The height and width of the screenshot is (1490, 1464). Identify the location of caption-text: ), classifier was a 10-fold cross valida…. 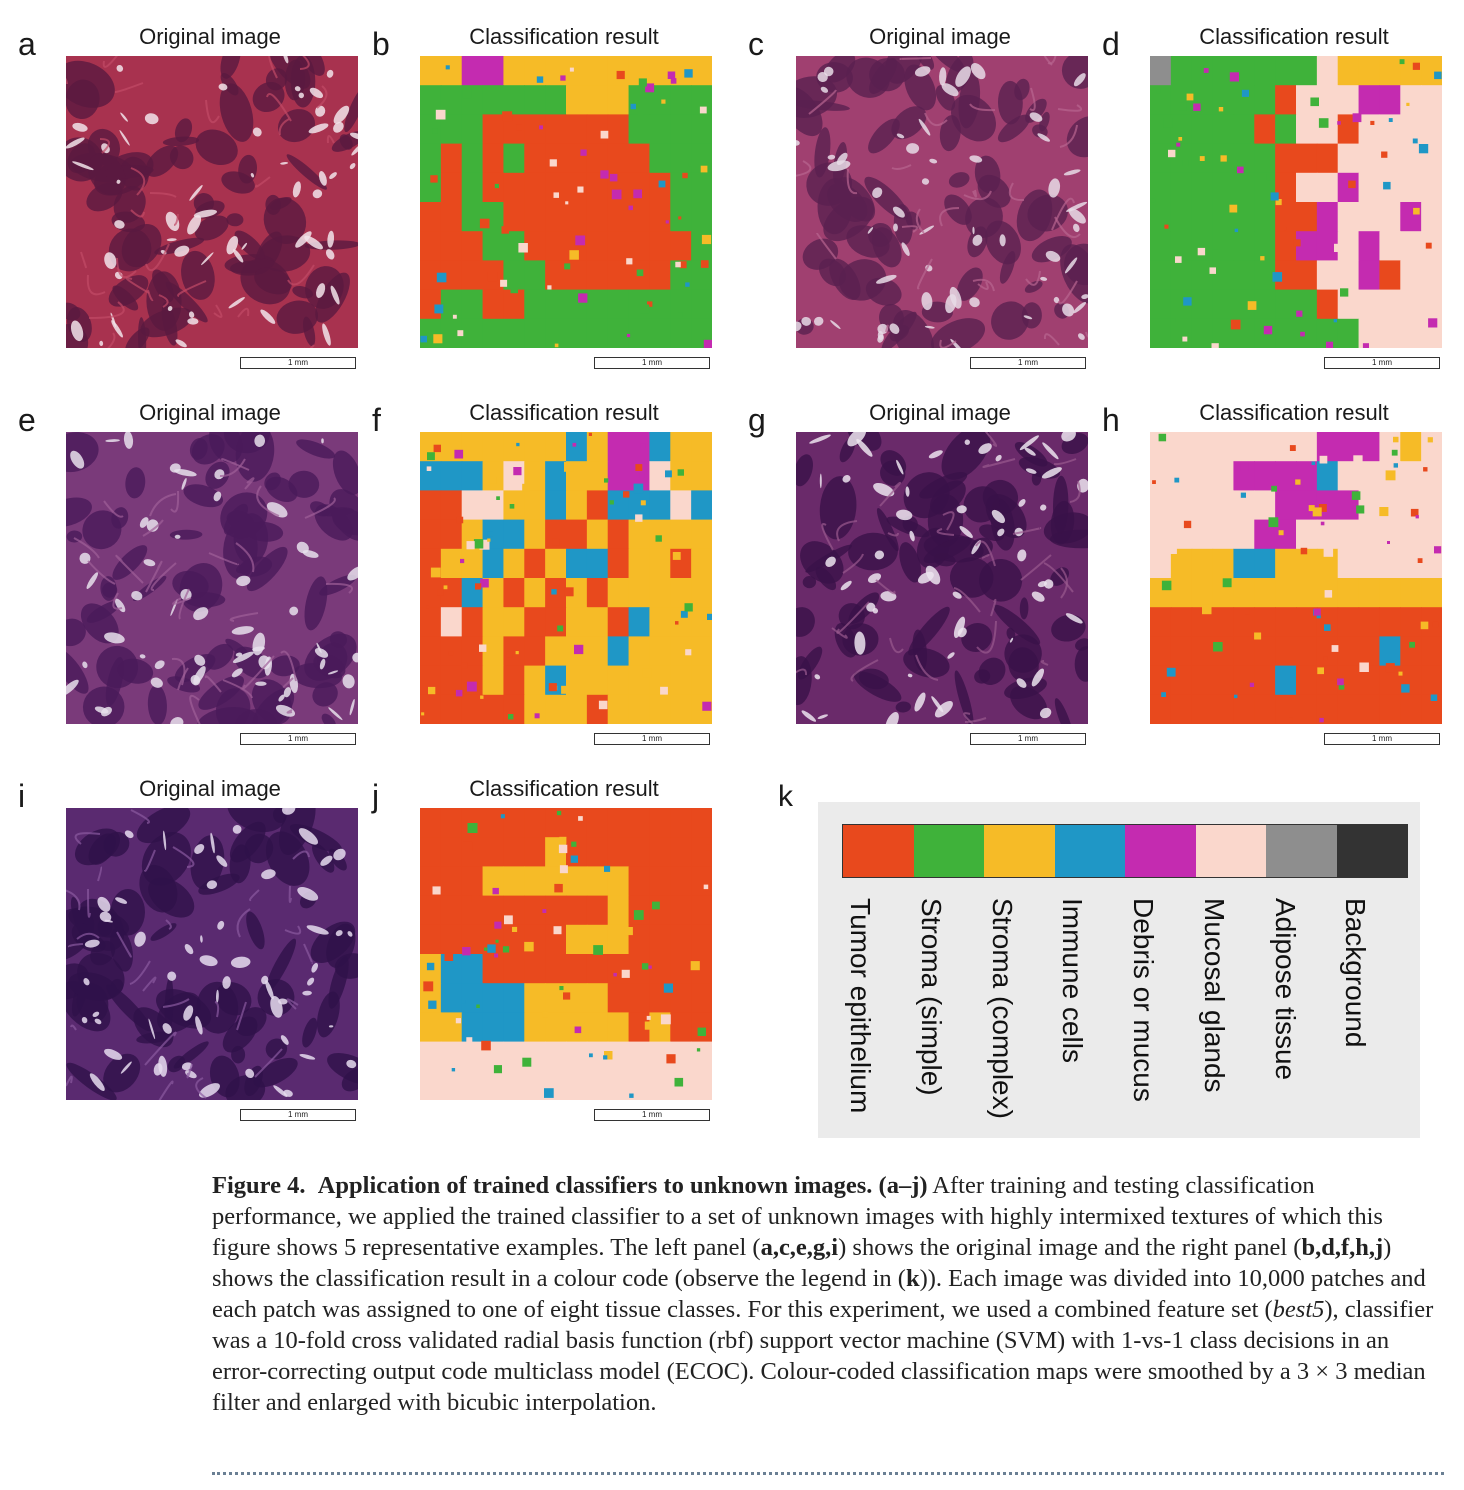
(823, 1356).